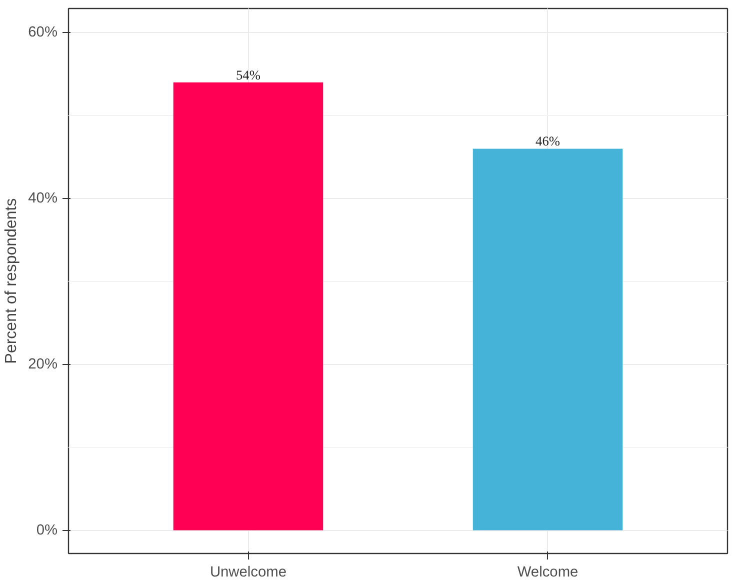  I want to click on y-tick-label: 40%, so click(43, 198).